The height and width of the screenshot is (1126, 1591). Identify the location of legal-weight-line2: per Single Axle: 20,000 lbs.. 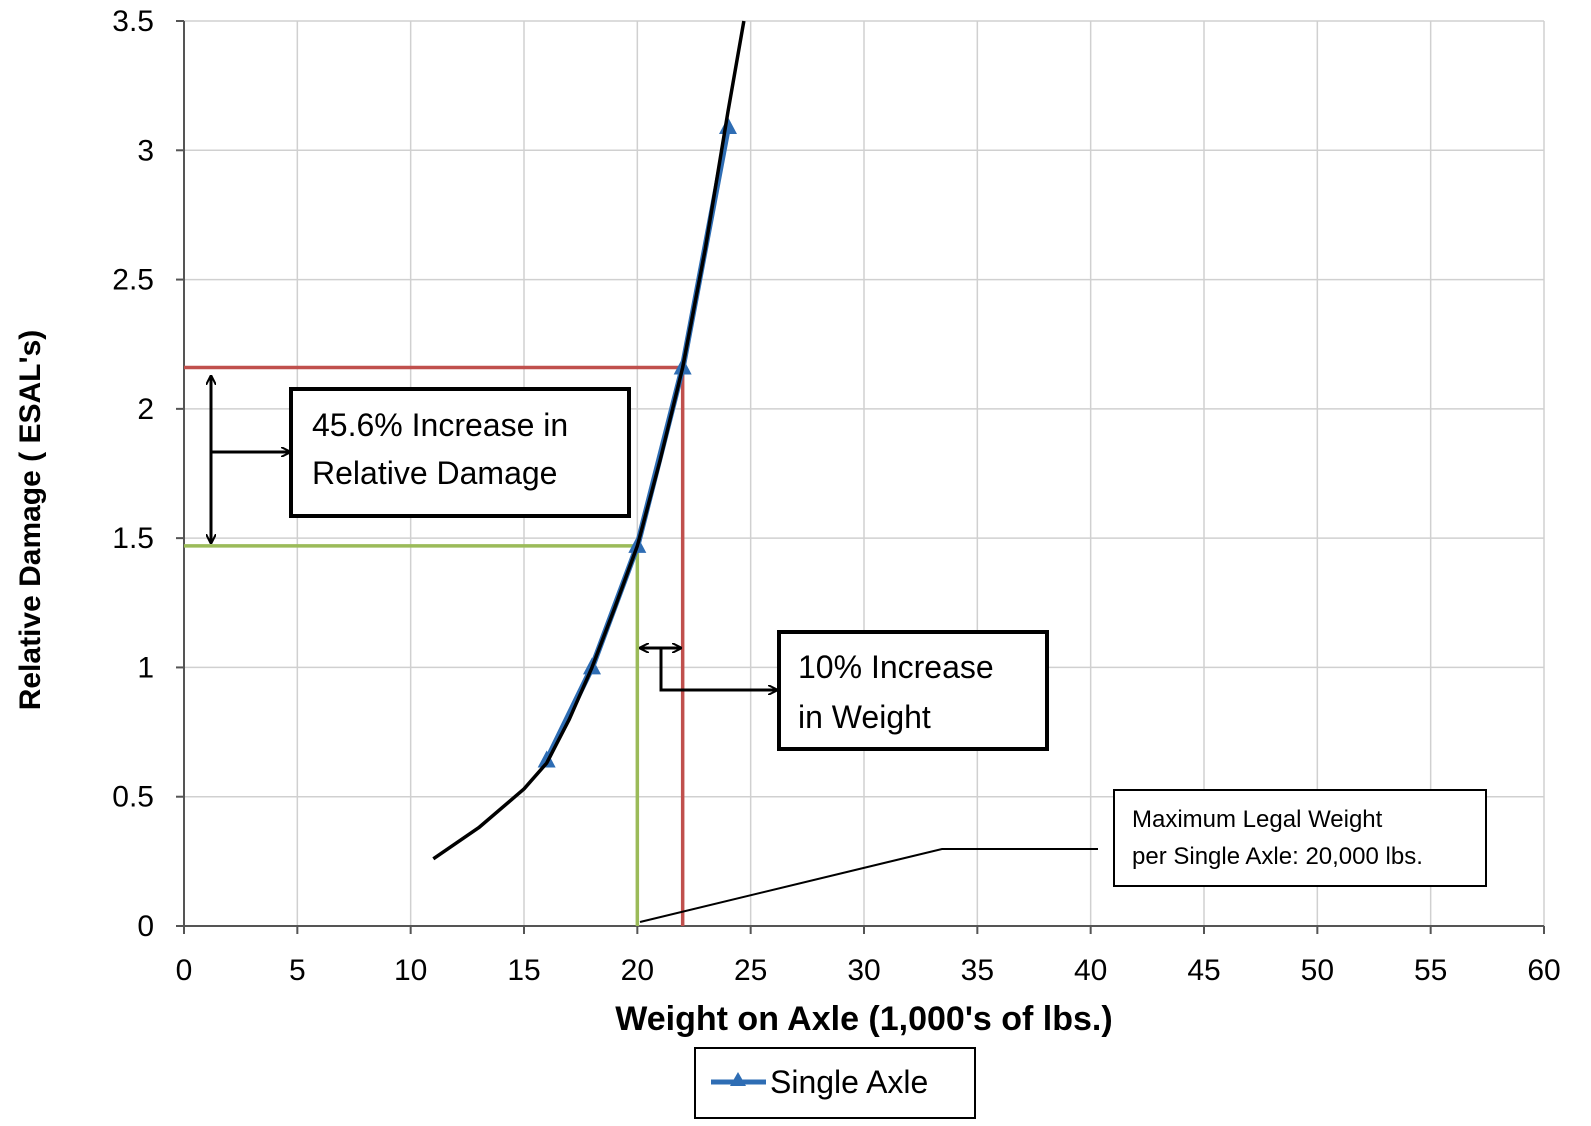
(1277, 856).